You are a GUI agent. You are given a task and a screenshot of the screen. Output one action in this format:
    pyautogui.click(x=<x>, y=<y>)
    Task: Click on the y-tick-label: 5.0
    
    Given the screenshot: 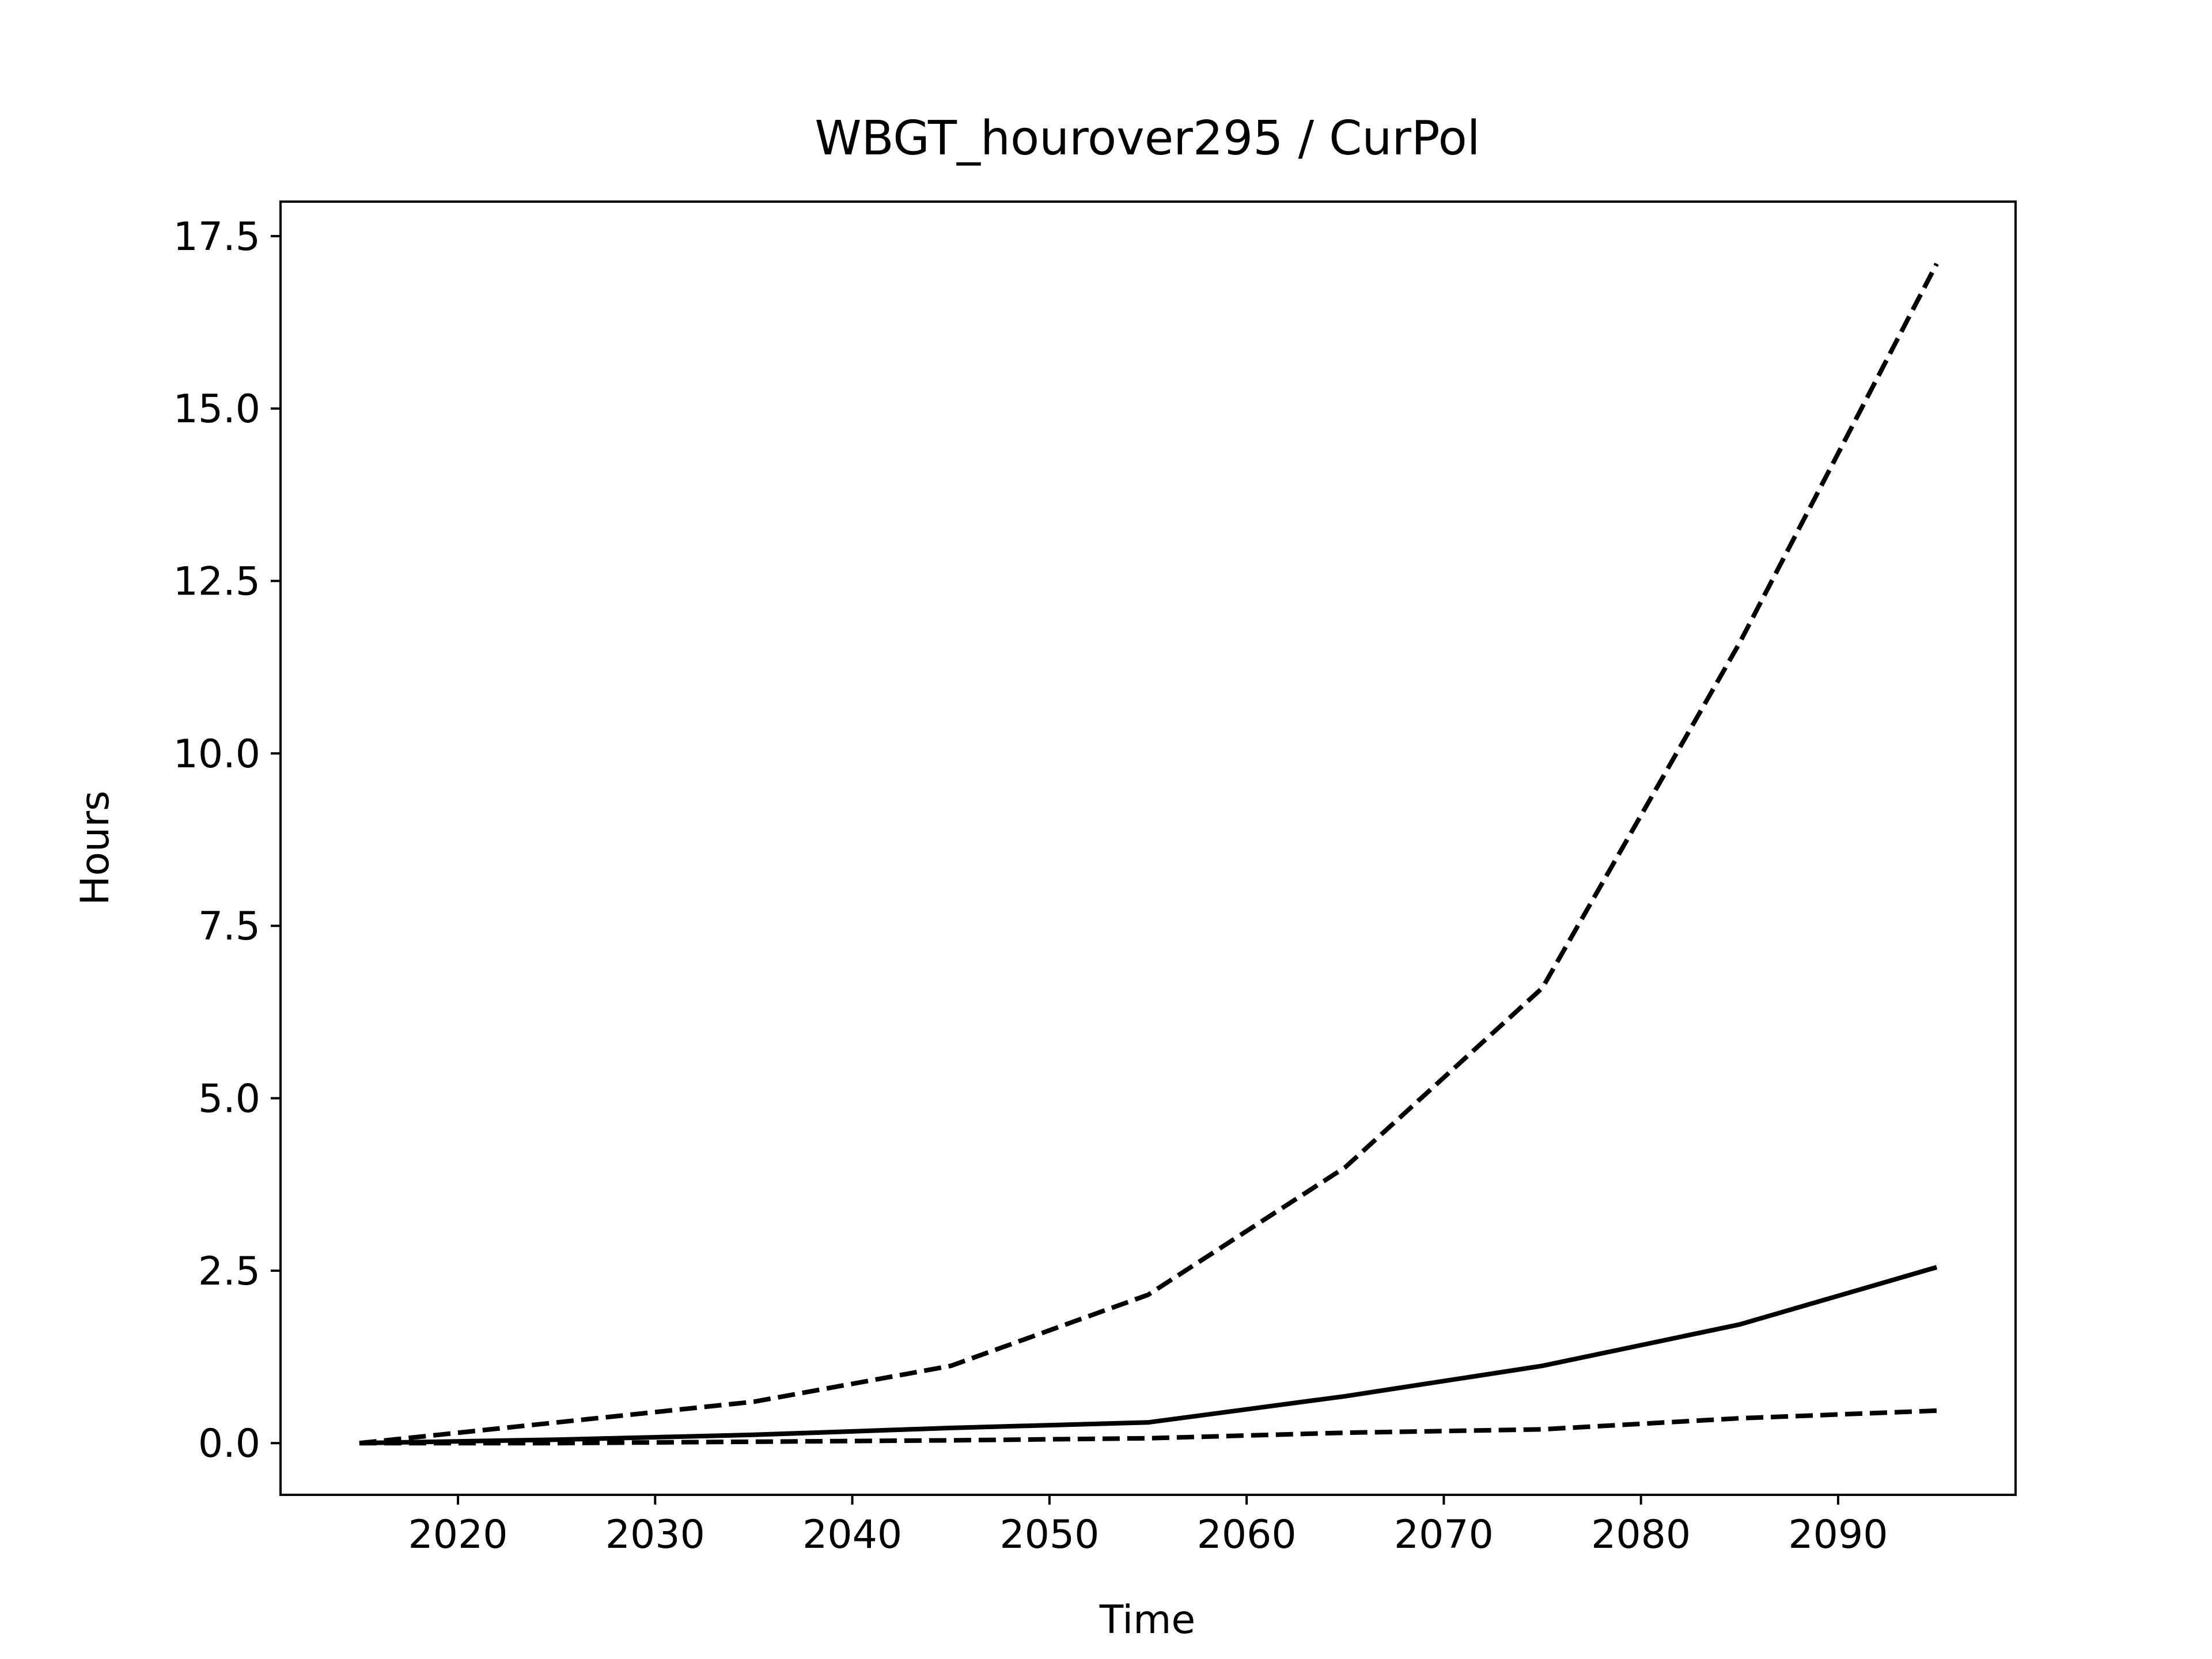 What is the action you would take?
    pyautogui.click(x=229, y=1099)
    